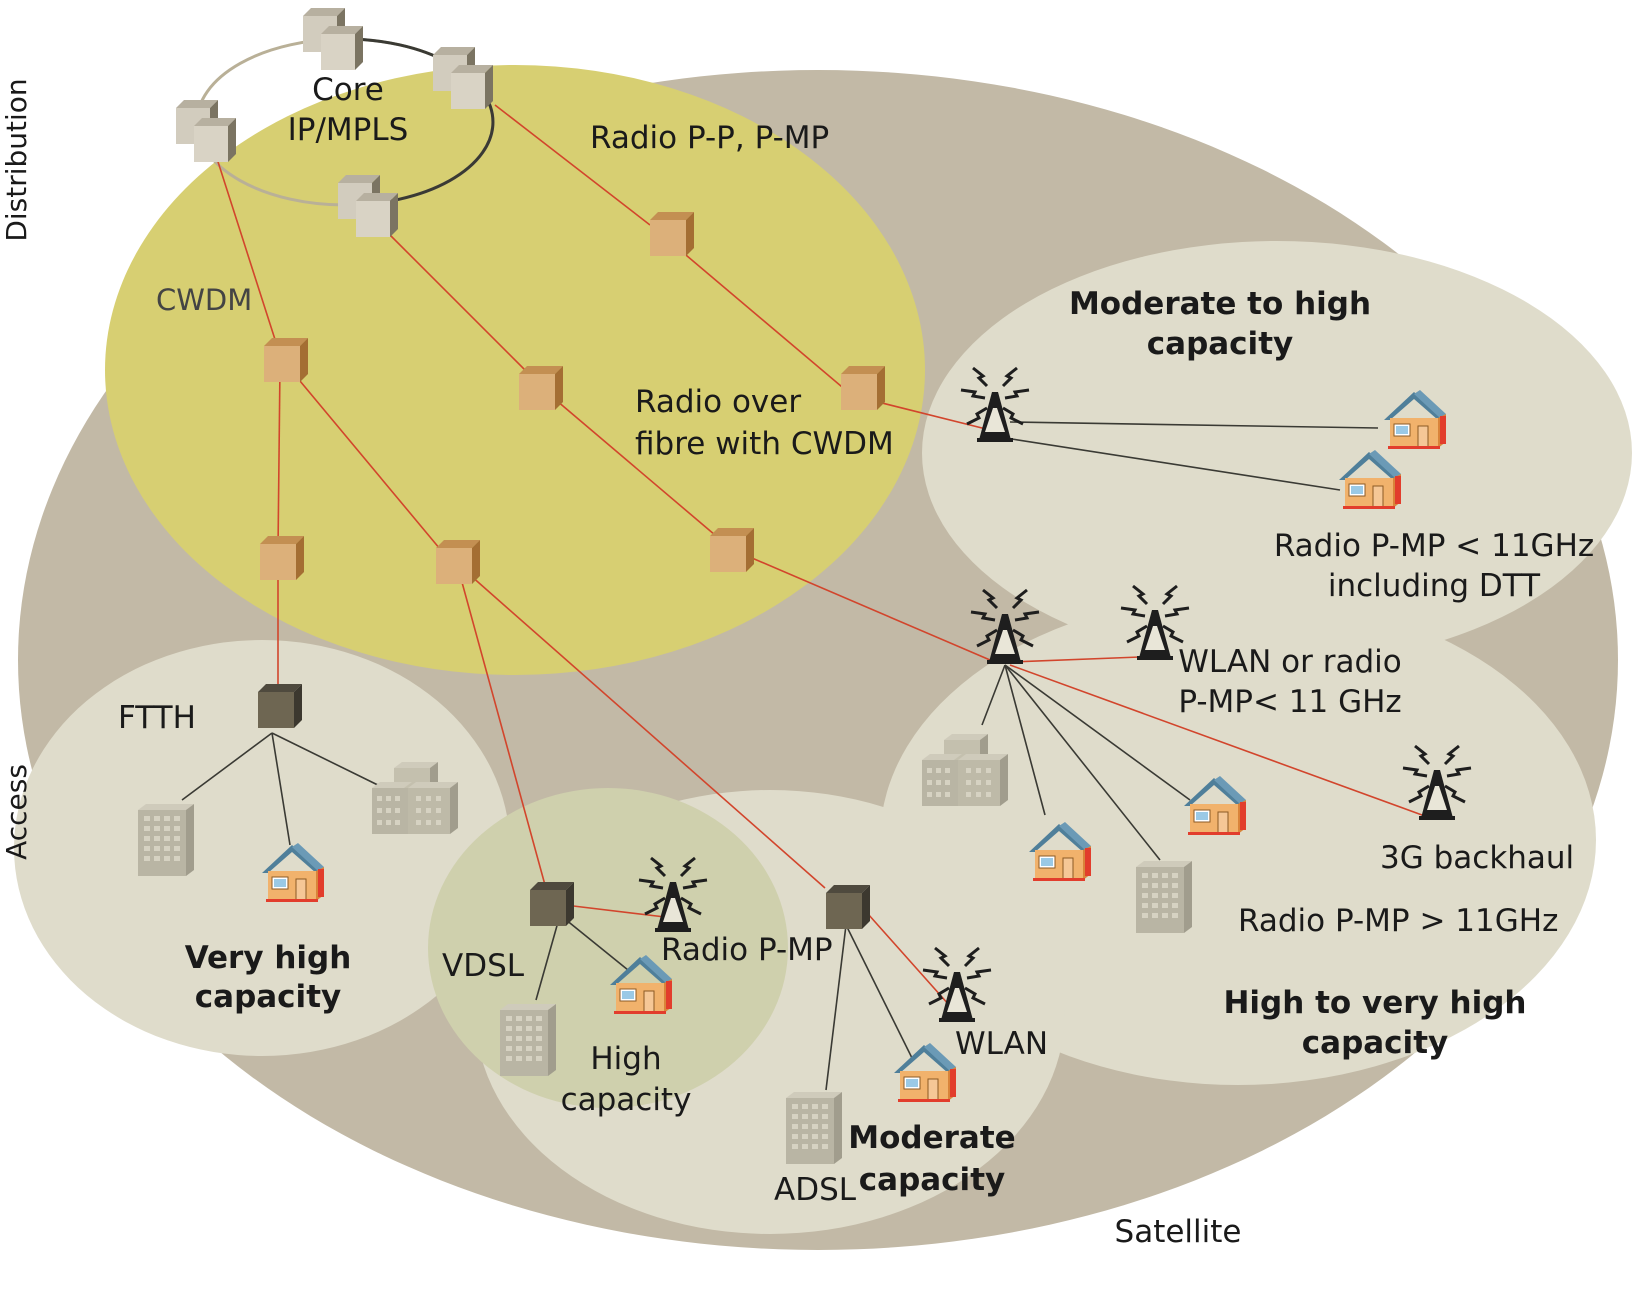 Image resolution: width=1634 pixels, height=1297 pixels. Describe the element at coordinates (16, 812) in the screenshot. I see `access-axis-label: Access` at that location.